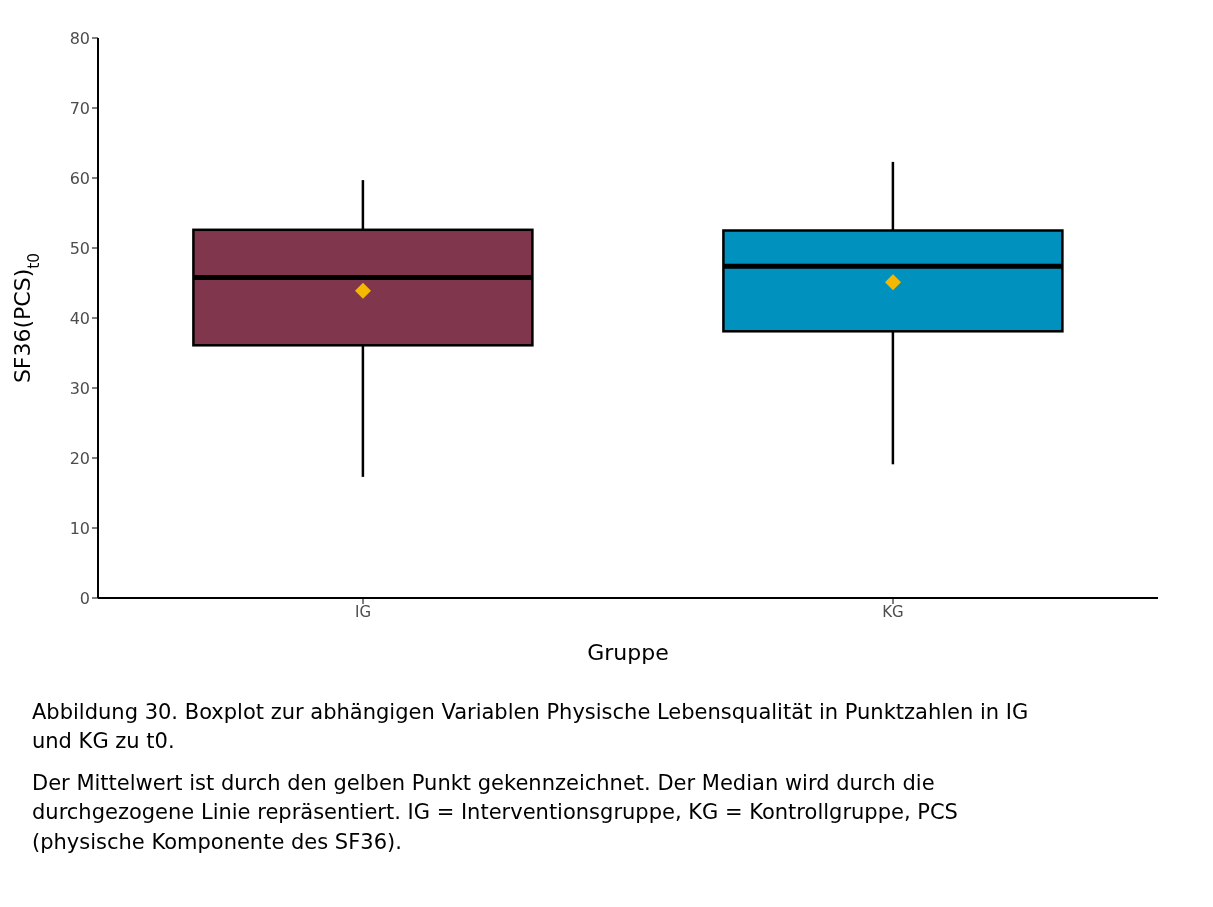 Image resolution: width=1213 pixels, height=907 pixels. I want to click on y-tick-label: 30, so click(79, 388).